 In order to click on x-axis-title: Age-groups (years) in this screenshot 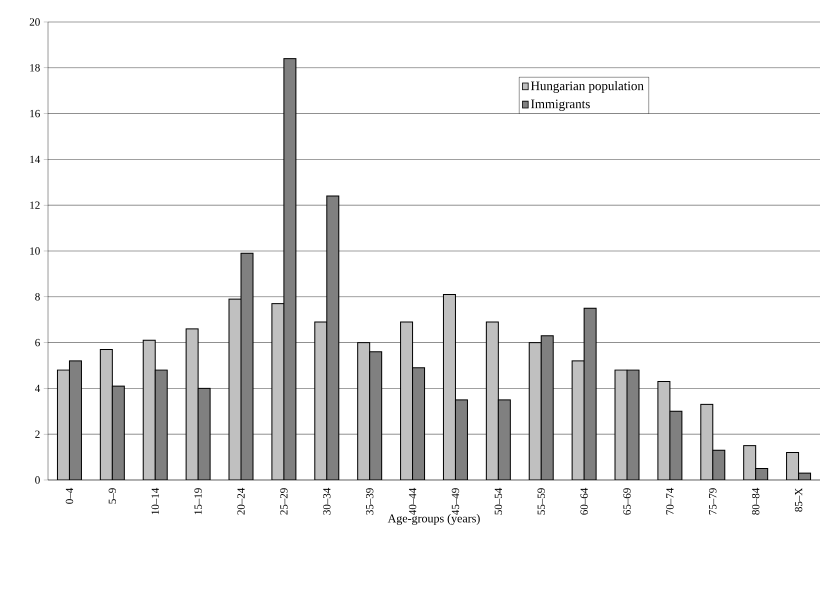, I will do `click(434, 519)`.